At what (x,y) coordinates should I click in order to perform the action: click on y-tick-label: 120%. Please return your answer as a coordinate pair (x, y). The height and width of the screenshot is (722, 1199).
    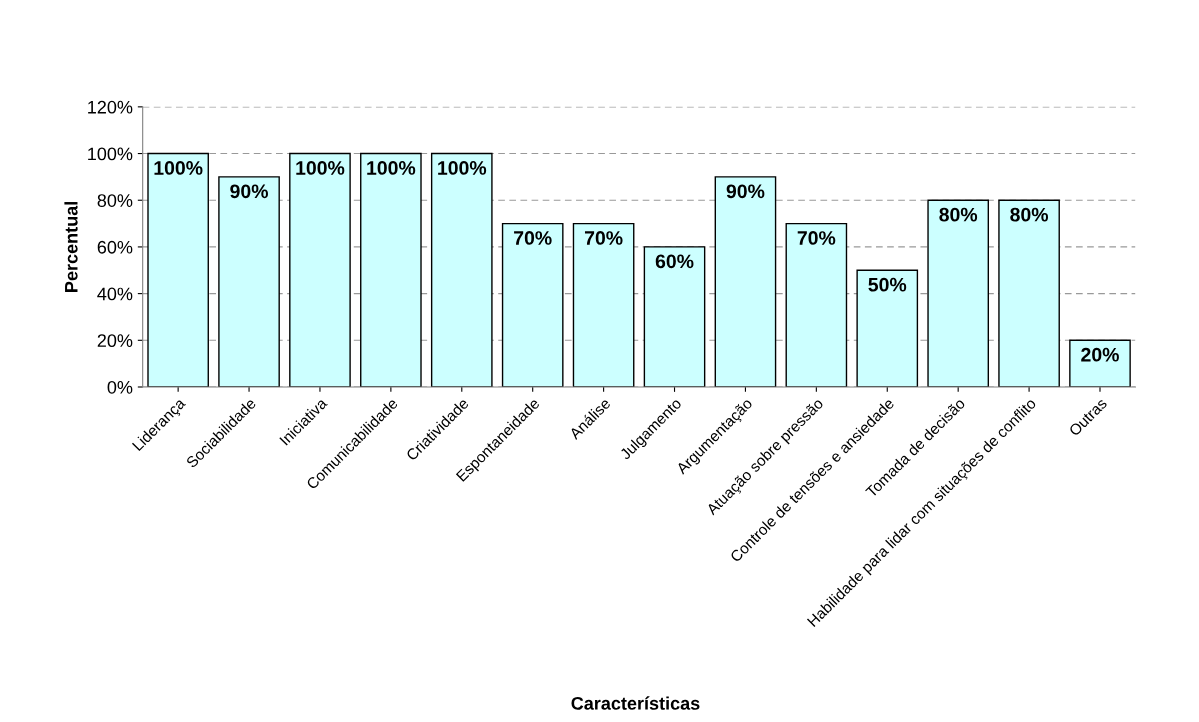
    Looking at the image, I should click on (110, 107).